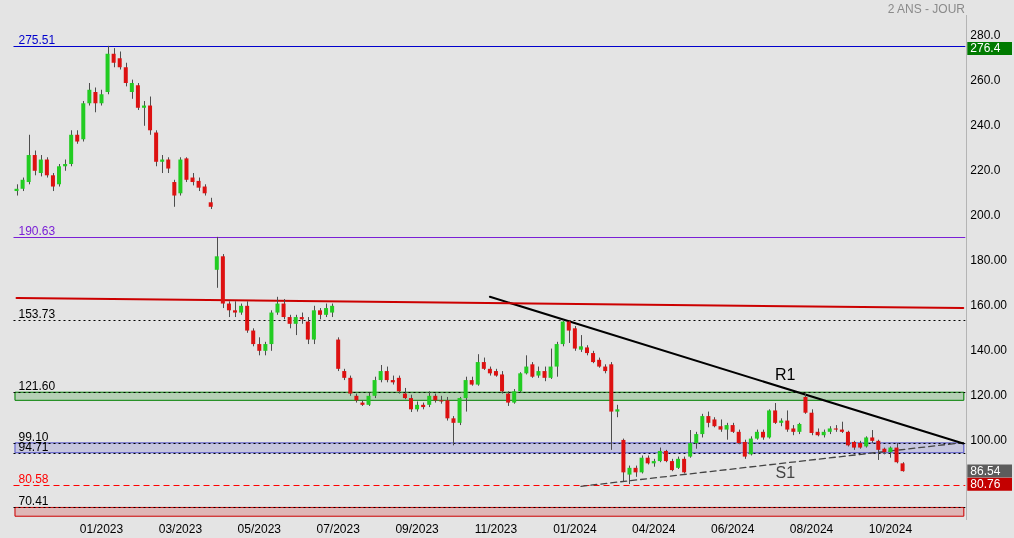 The width and height of the screenshot is (1014, 538). What do you see at coordinates (33, 479) in the screenshot?
I see `ref-line-label: 80.58` at bounding box center [33, 479].